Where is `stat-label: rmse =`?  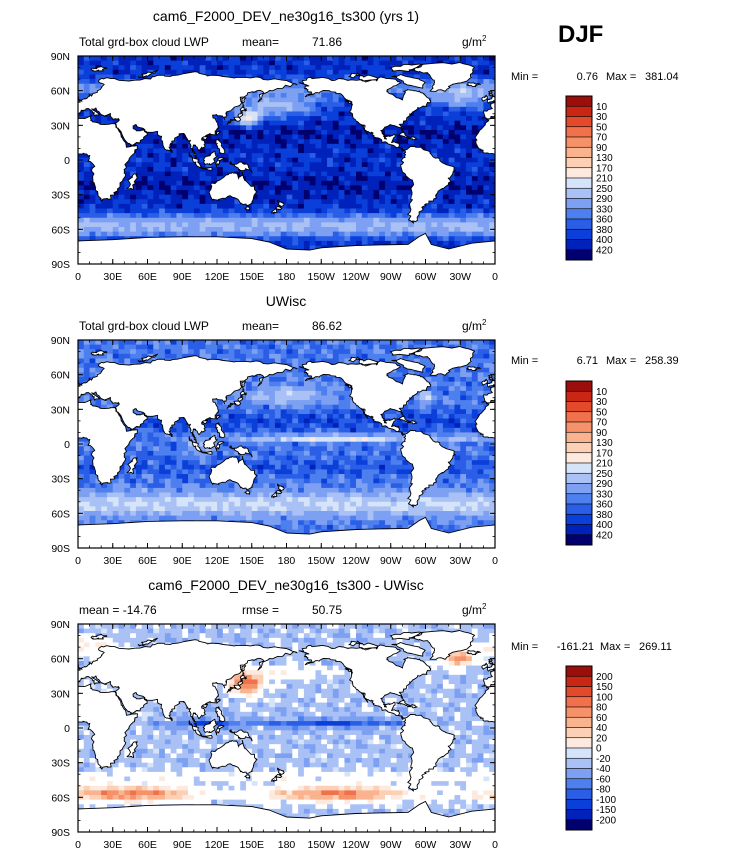
stat-label: rmse = is located at coordinates (260, 610).